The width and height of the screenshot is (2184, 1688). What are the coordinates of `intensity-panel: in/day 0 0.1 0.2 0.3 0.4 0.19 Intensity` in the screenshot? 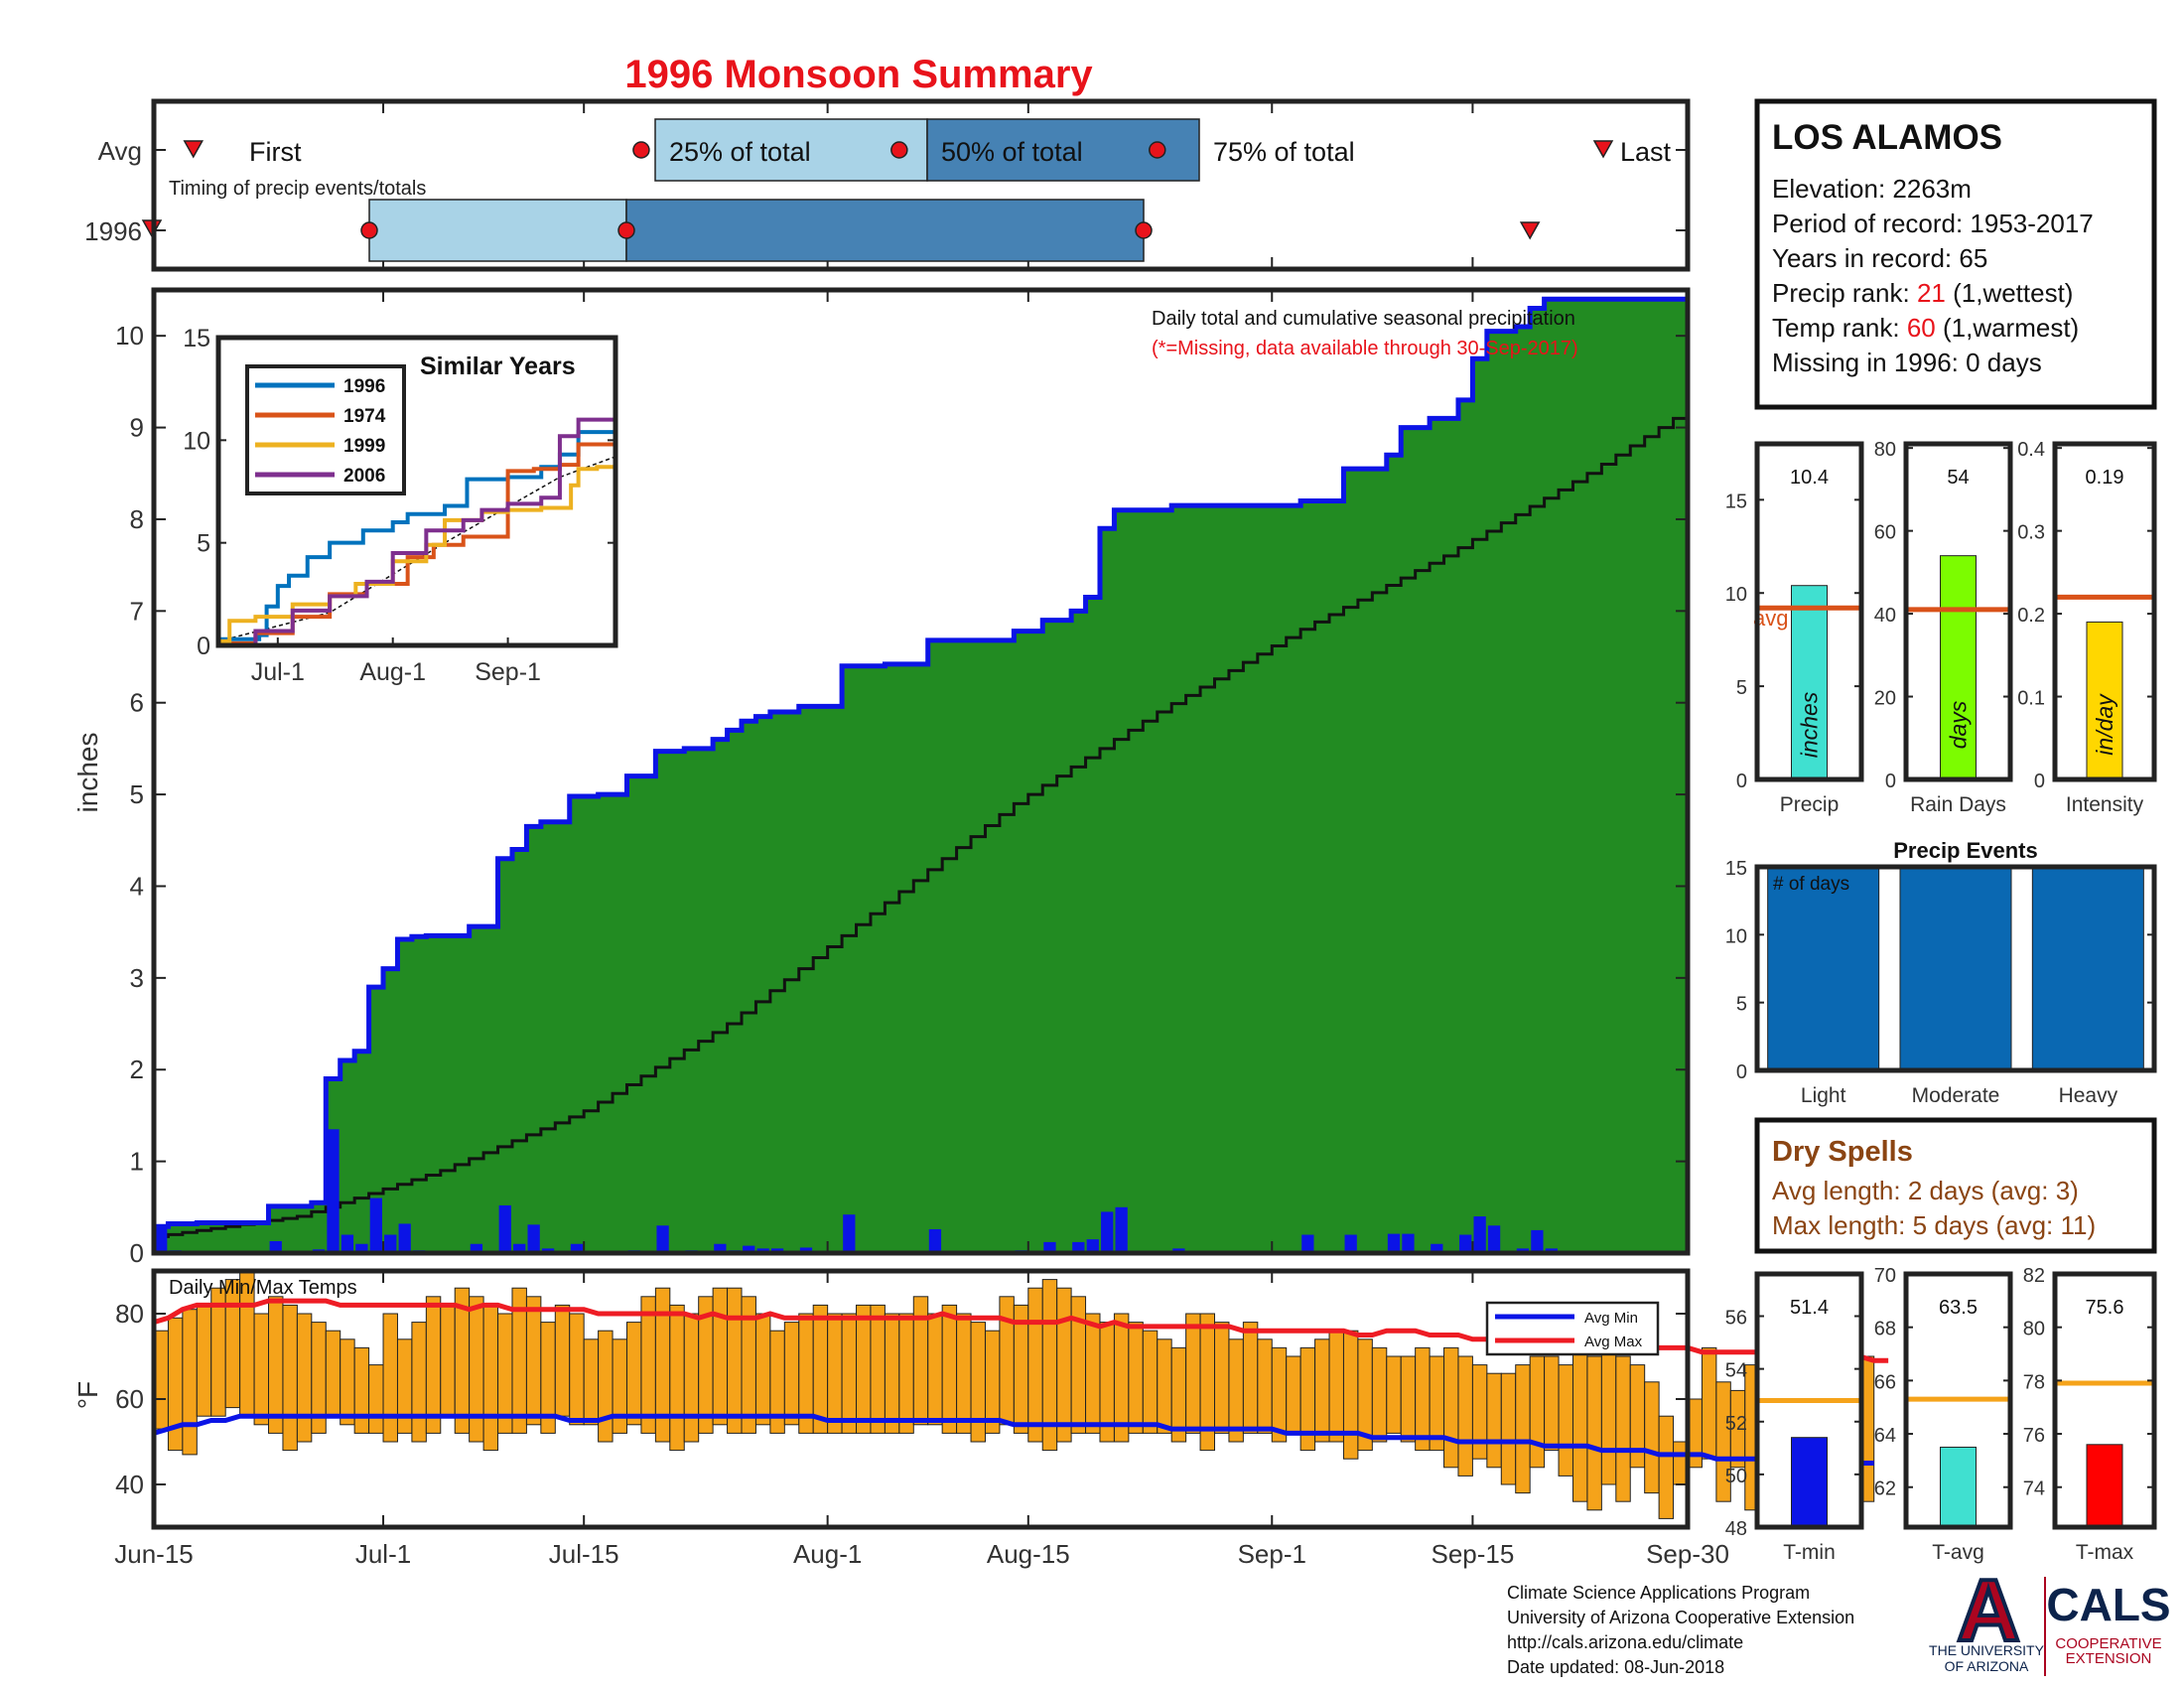 It's located at (2087, 627).